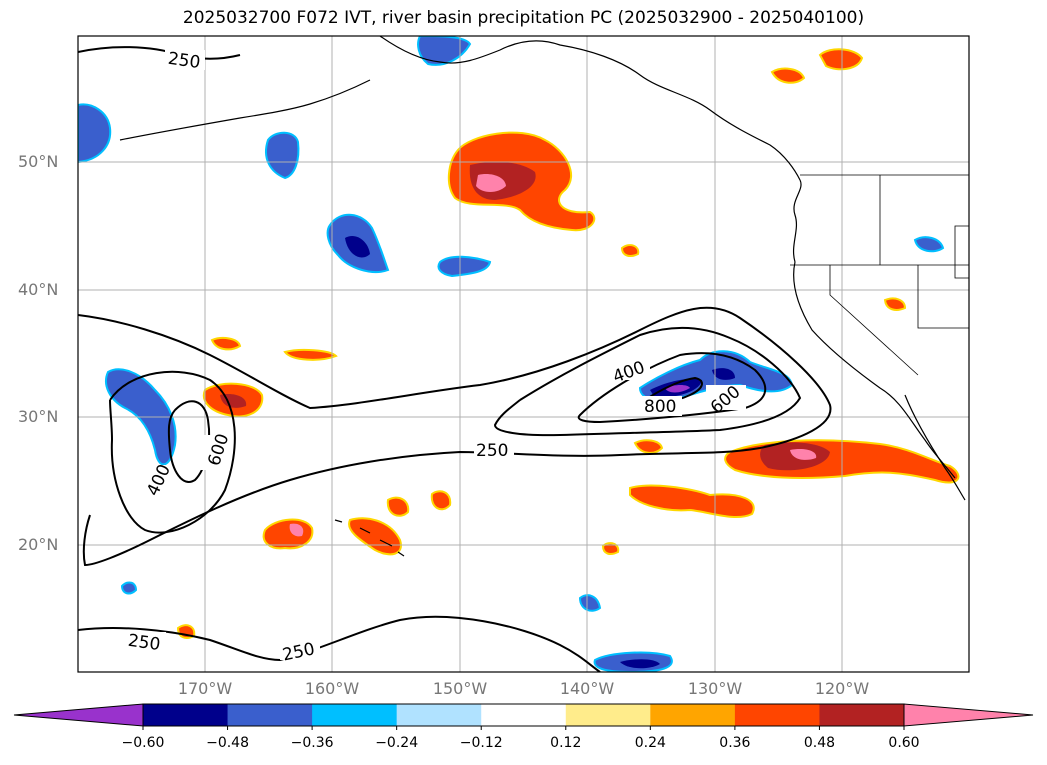 This screenshot has height=765, width=1047. What do you see at coordinates (660, 407) in the screenshot?
I see `contour-label: 800` at bounding box center [660, 407].